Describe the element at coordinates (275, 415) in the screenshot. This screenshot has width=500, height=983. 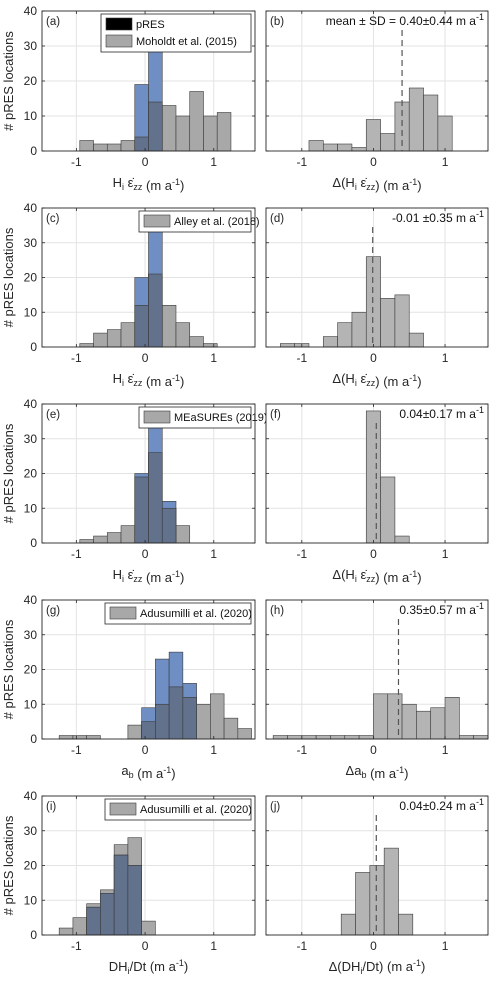
I see `panel-label: (f)` at that location.